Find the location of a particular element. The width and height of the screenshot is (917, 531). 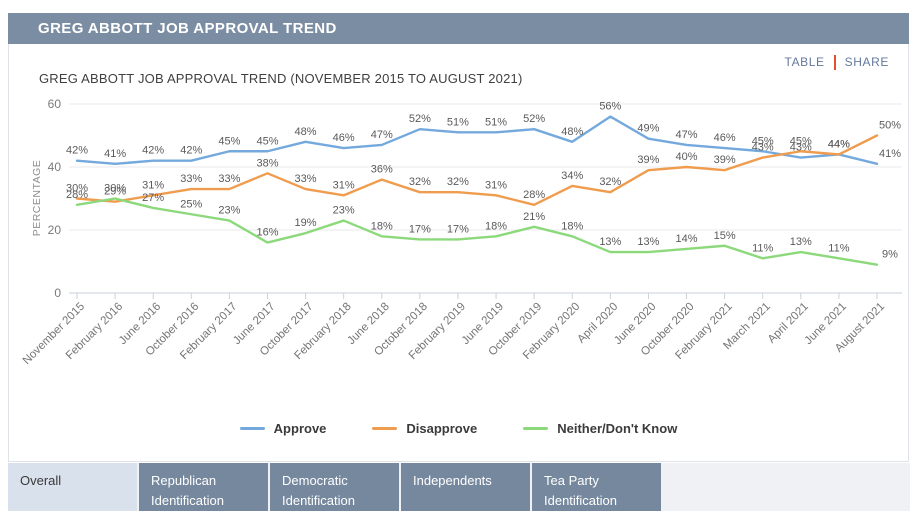

data-label-neither-don-t-know: 28% is located at coordinates (77, 195).